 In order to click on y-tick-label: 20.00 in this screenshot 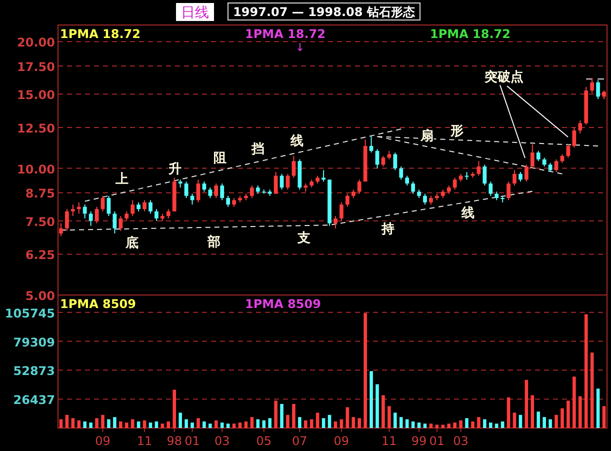, I will do `click(36, 43)`.